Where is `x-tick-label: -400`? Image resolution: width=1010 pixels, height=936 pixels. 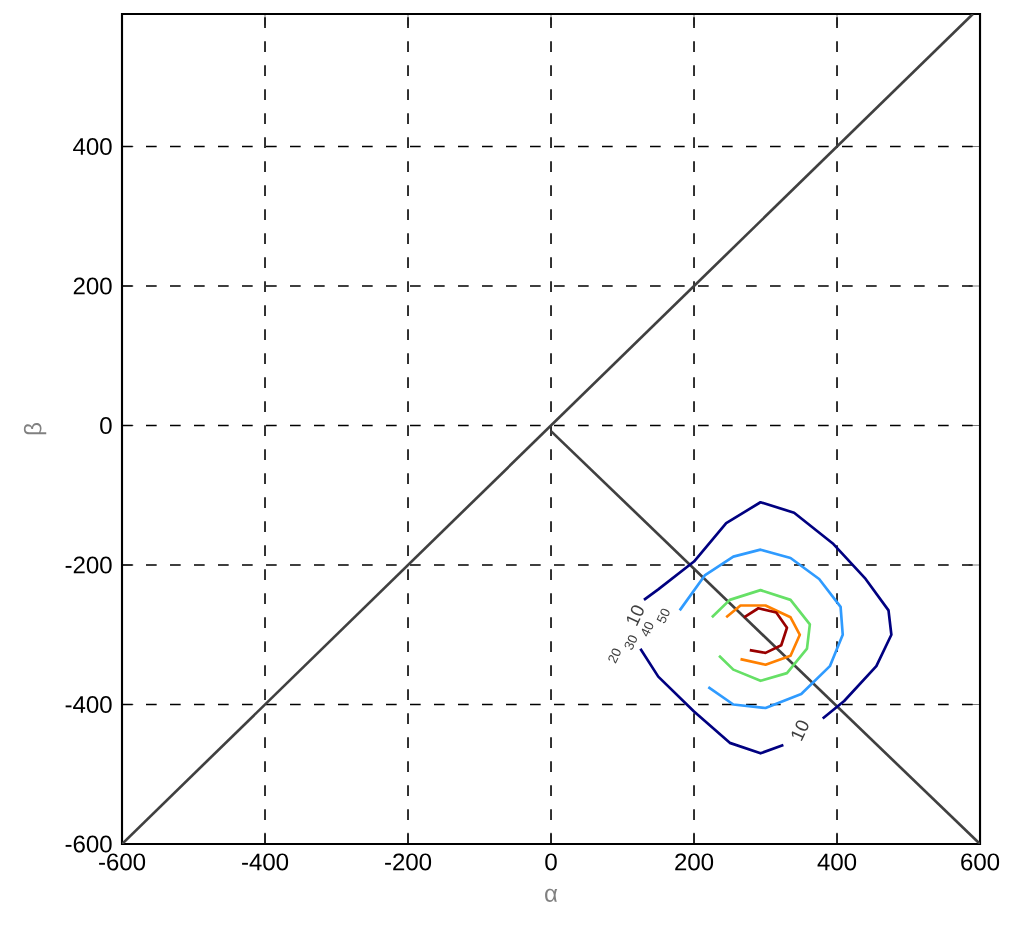 x-tick-label: -400 is located at coordinates (265, 862).